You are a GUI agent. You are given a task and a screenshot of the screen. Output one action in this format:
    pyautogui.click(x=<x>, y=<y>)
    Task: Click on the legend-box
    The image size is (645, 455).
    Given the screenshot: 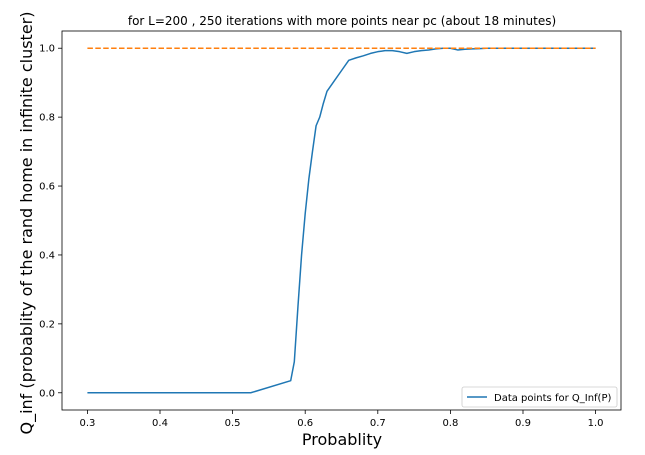 What is the action you would take?
    pyautogui.click(x=539, y=397)
    